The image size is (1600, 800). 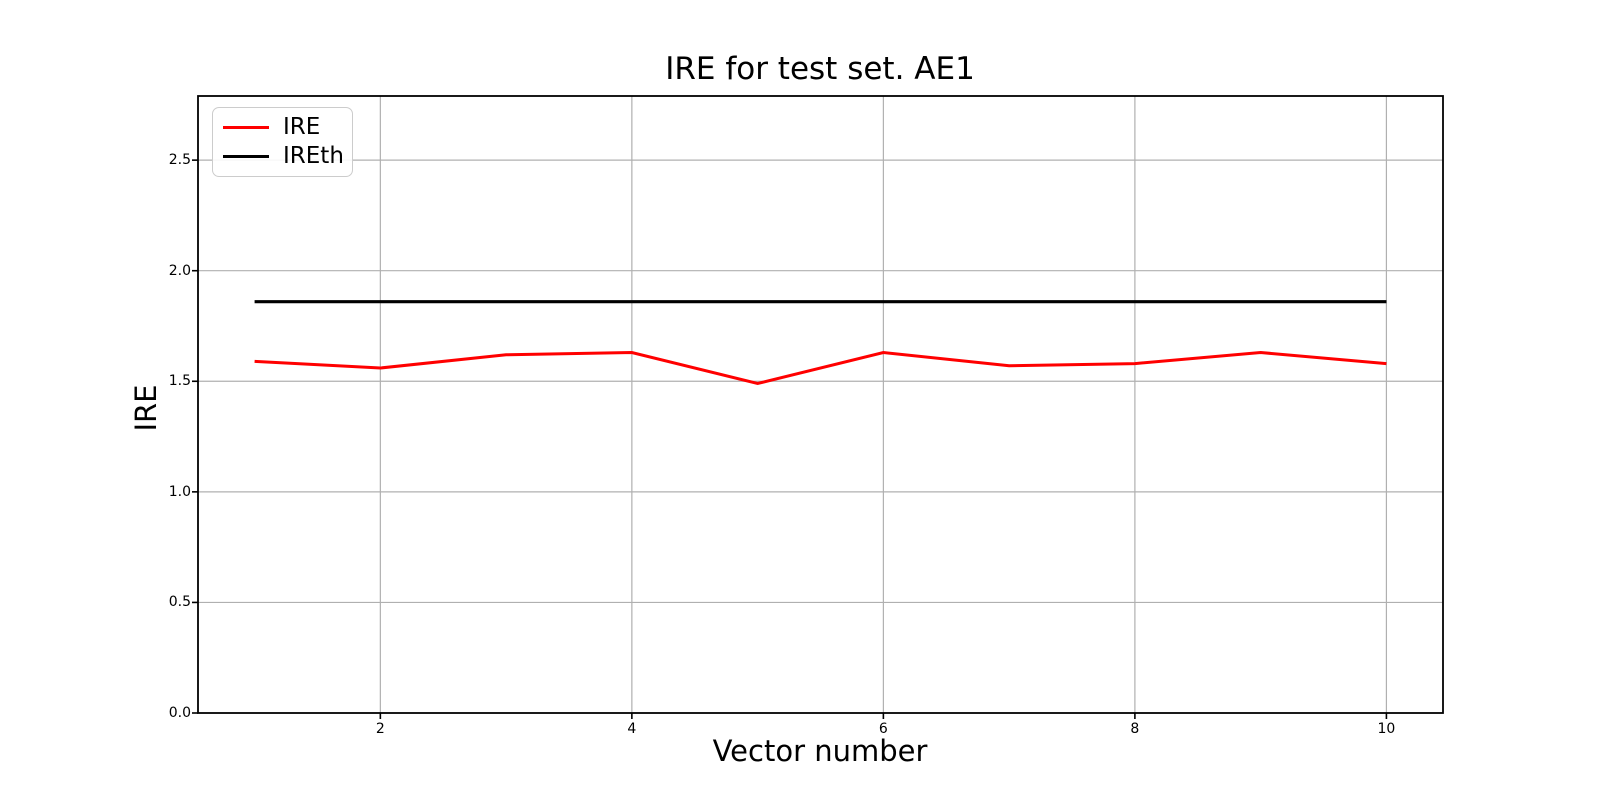 I want to click on series-line-ire, so click(x=820, y=368).